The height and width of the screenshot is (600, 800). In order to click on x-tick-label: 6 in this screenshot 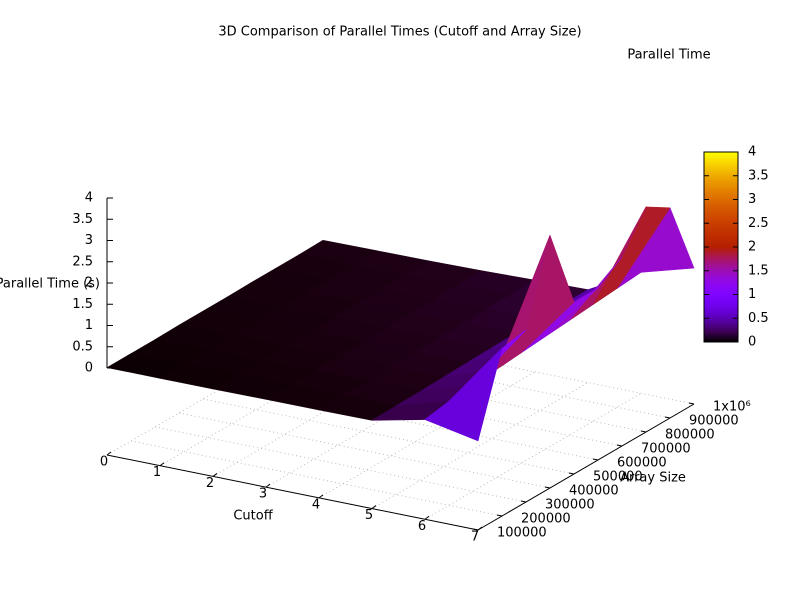, I will do `click(422, 526)`.